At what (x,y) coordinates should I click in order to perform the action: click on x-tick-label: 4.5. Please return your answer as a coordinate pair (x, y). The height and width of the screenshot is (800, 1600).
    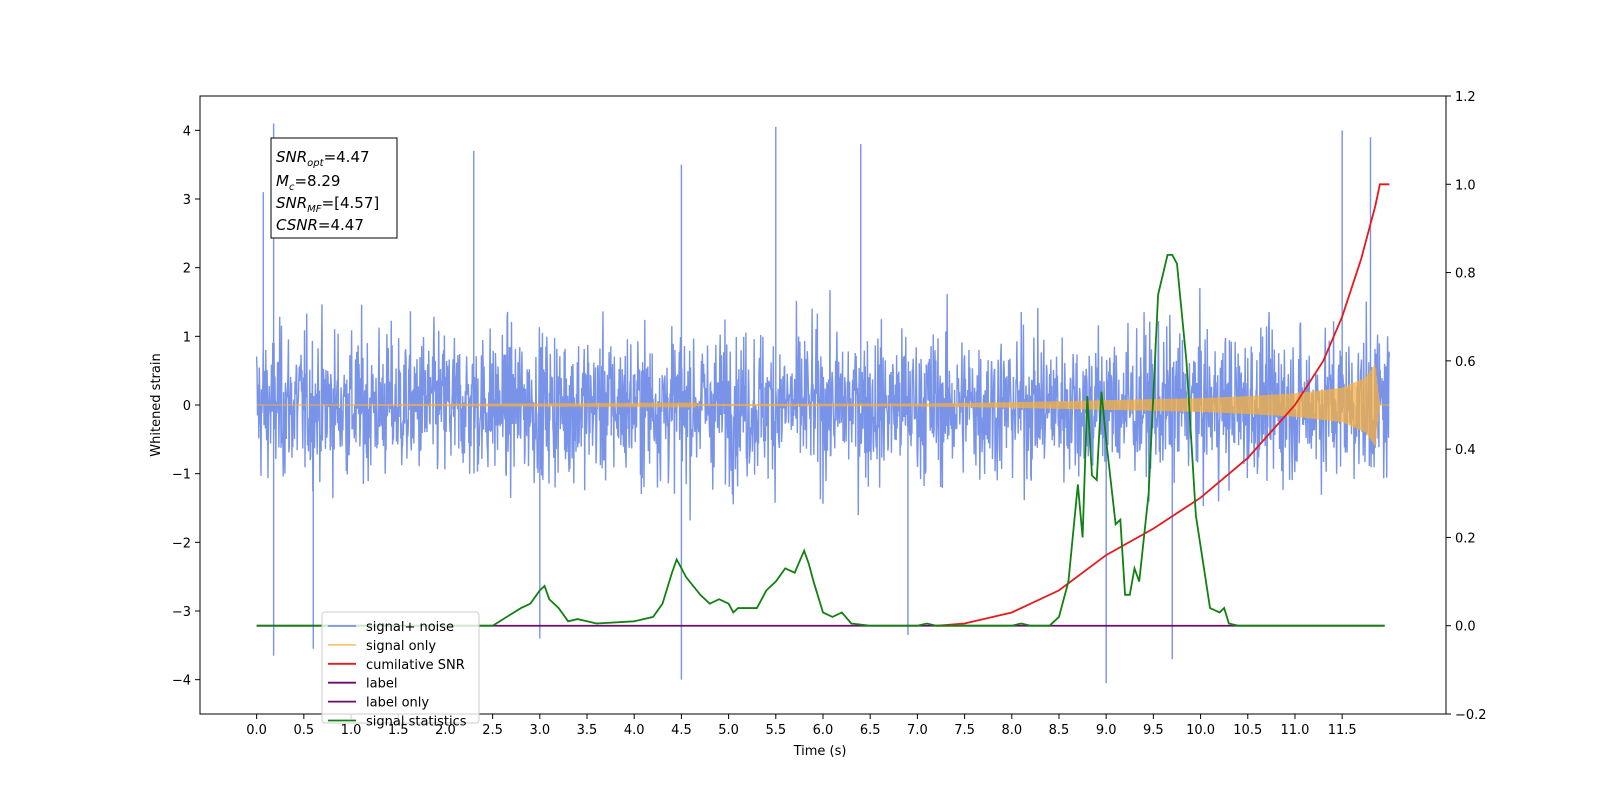
    Looking at the image, I should click on (681, 730).